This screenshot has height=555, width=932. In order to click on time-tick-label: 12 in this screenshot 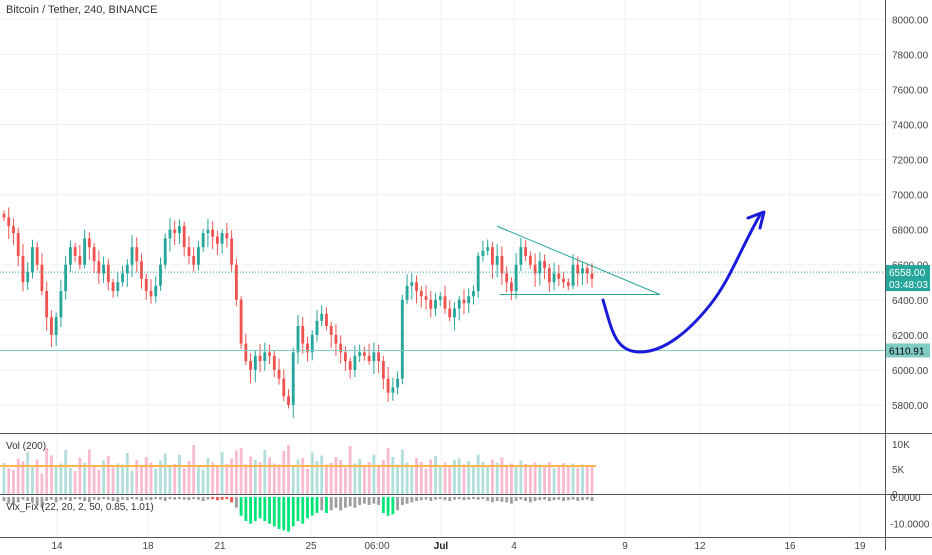, I will do `click(700, 545)`.